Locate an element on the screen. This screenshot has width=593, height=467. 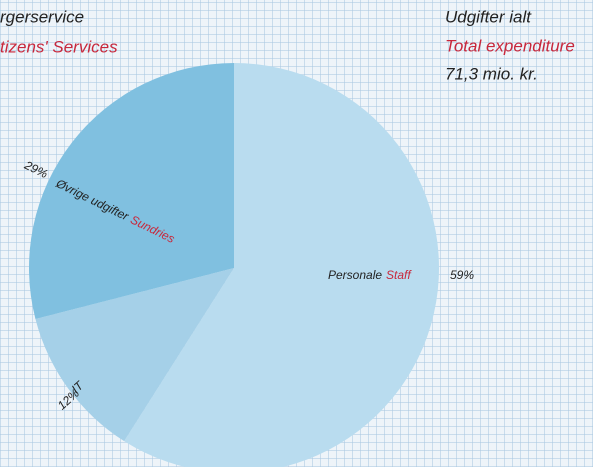
slice-label: Personale Staff is located at coordinates (370, 275).